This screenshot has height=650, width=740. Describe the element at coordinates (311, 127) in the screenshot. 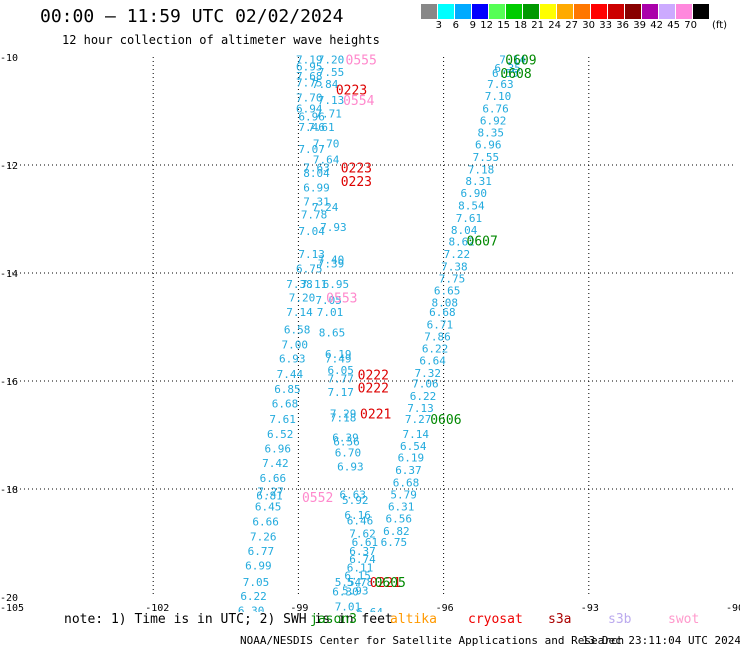

I see `wave-height-value: 7.46` at that location.